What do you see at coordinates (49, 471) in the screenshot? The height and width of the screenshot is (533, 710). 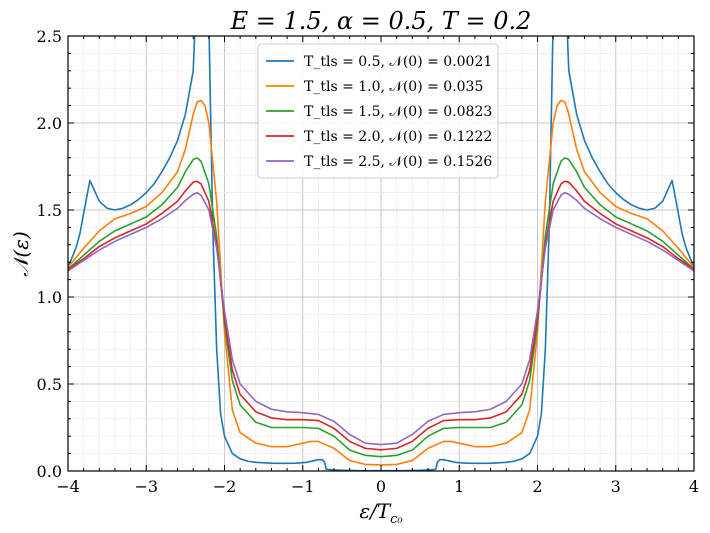 I see `y-tick-label: 0.0` at bounding box center [49, 471].